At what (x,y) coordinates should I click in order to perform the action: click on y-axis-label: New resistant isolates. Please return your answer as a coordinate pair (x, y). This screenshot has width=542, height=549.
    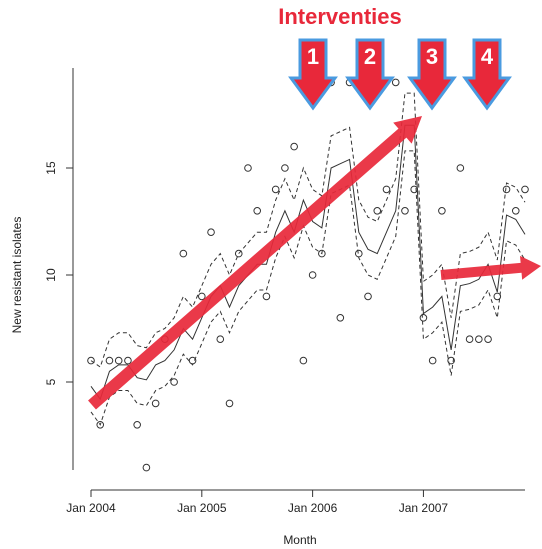
    Looking at the image, I should click on (17, 275).